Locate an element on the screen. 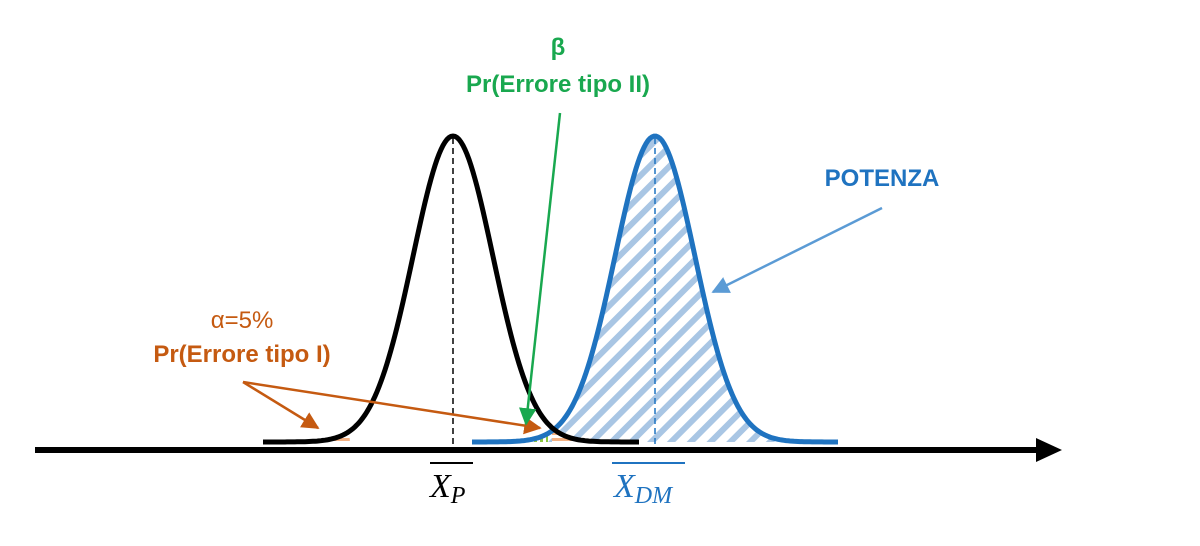  alpha-right-tail-region is located at coordinates (596, 434).